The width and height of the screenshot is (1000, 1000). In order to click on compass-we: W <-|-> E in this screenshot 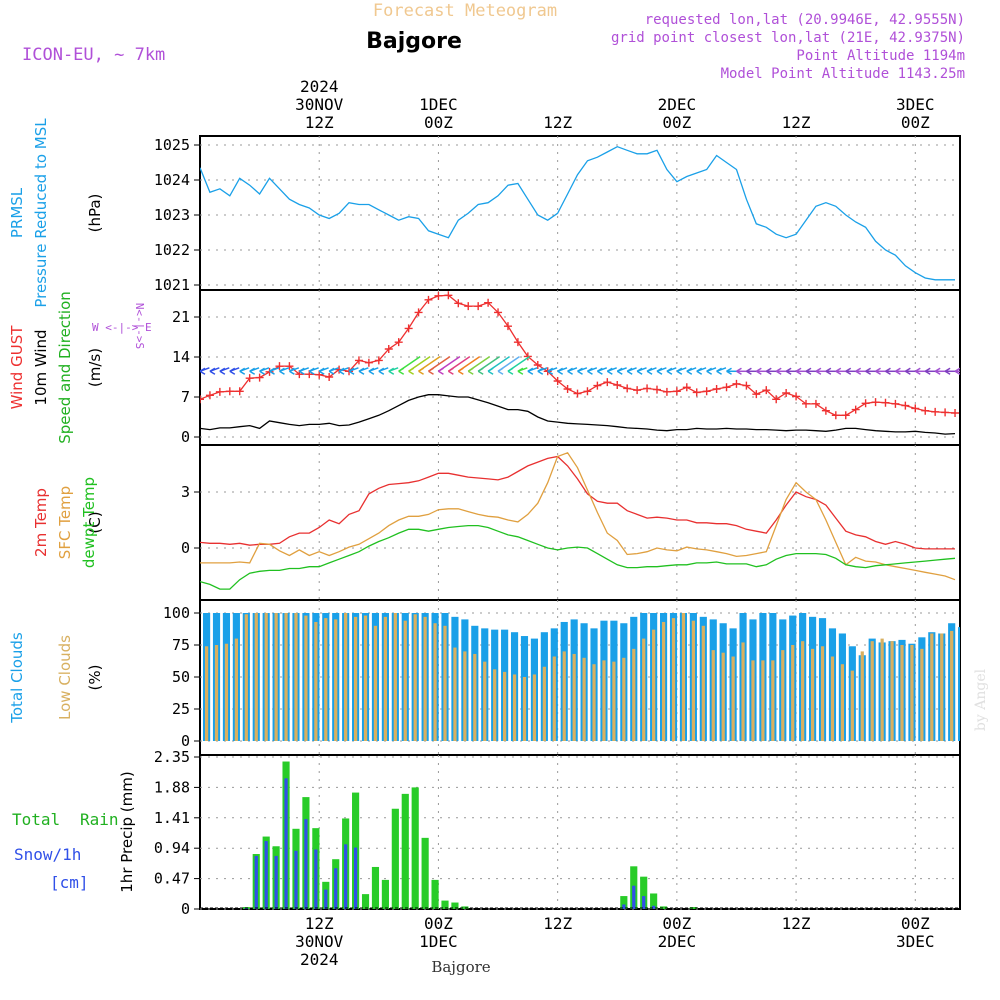, I will do `click(122, 327)`.